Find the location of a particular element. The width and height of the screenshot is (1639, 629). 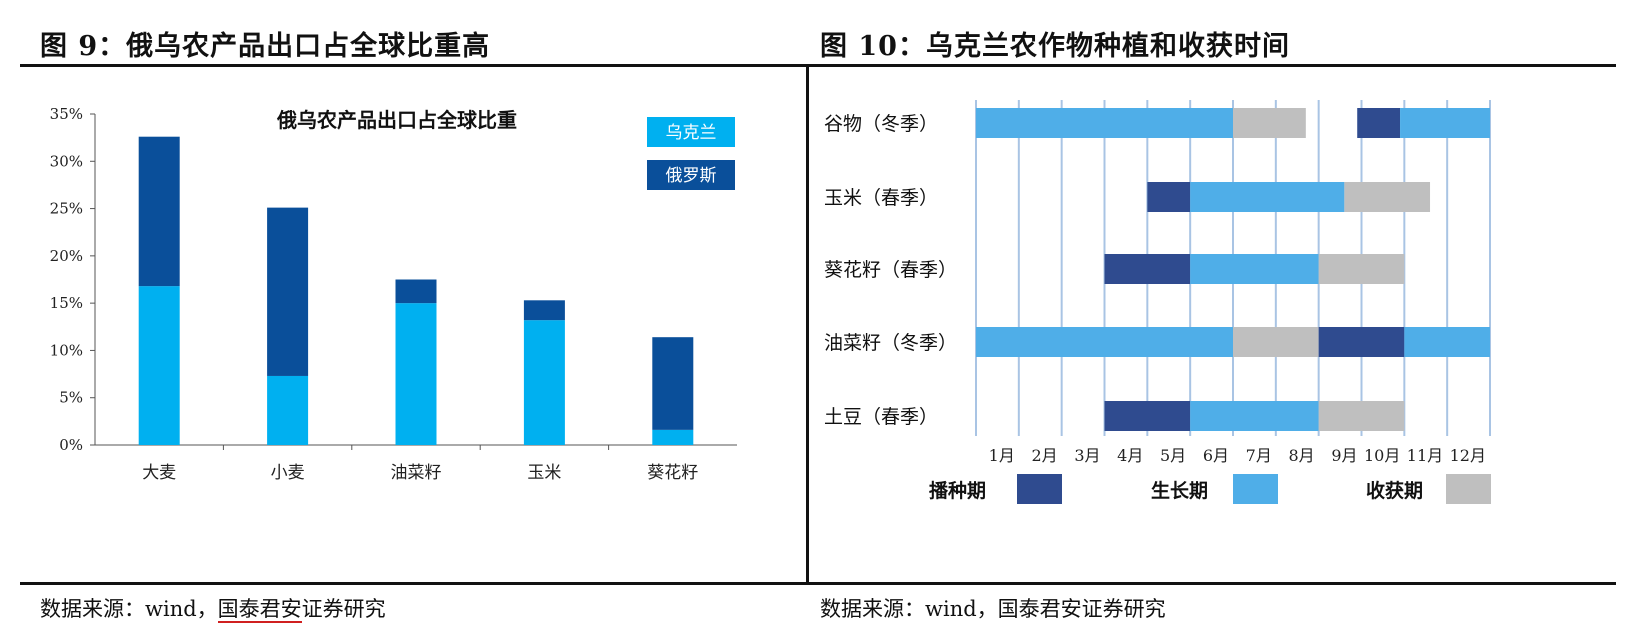

y-tick-label: 0% is located at coordinates (71, 445).